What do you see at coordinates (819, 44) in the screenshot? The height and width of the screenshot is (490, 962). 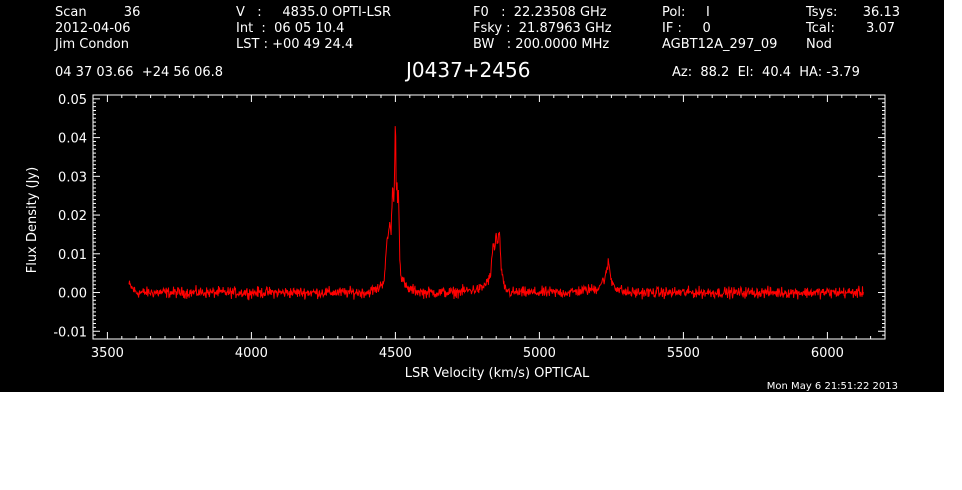 I see `nod-label: Nod` at bounding box center [819, 44].